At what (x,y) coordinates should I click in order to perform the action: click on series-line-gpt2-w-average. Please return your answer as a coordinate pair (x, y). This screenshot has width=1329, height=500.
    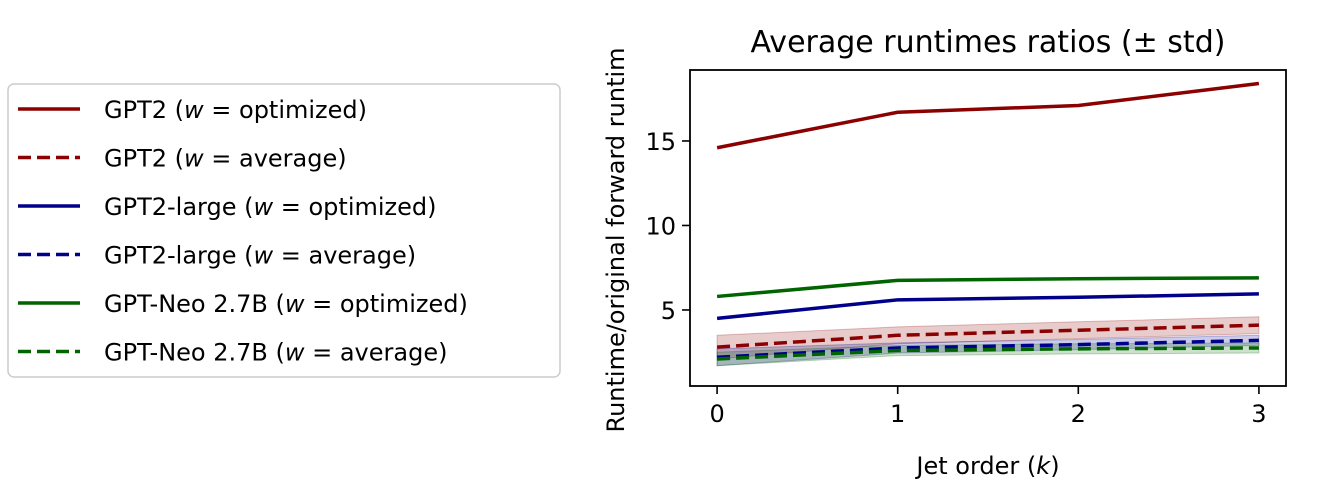
    Looking at the image, I should click on (987, 336).